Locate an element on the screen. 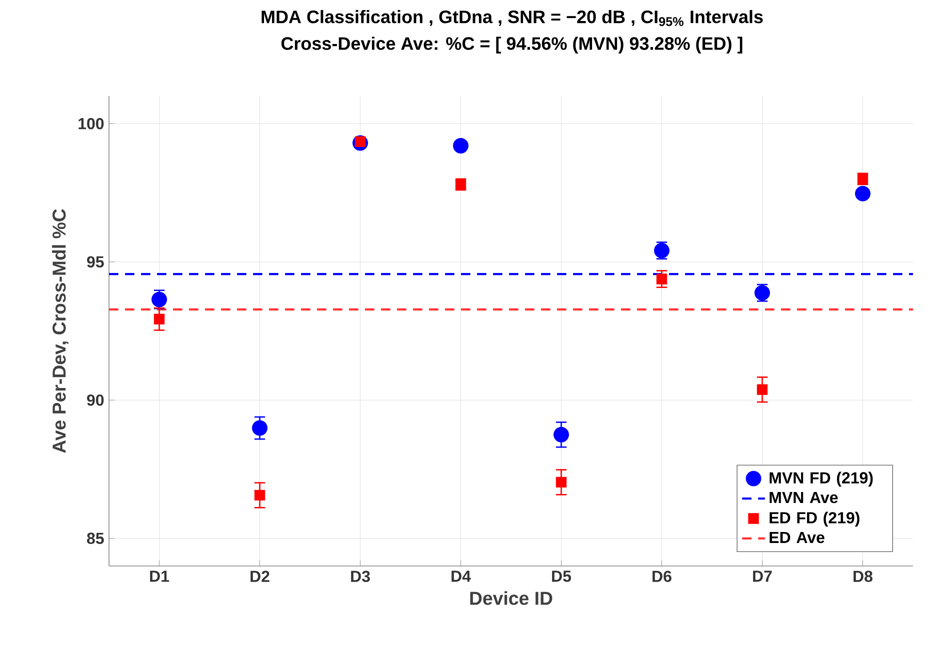 The height and width of the screenshot is (648, 932). x-axis-title: Device ID is located at coordinates (511, 598).